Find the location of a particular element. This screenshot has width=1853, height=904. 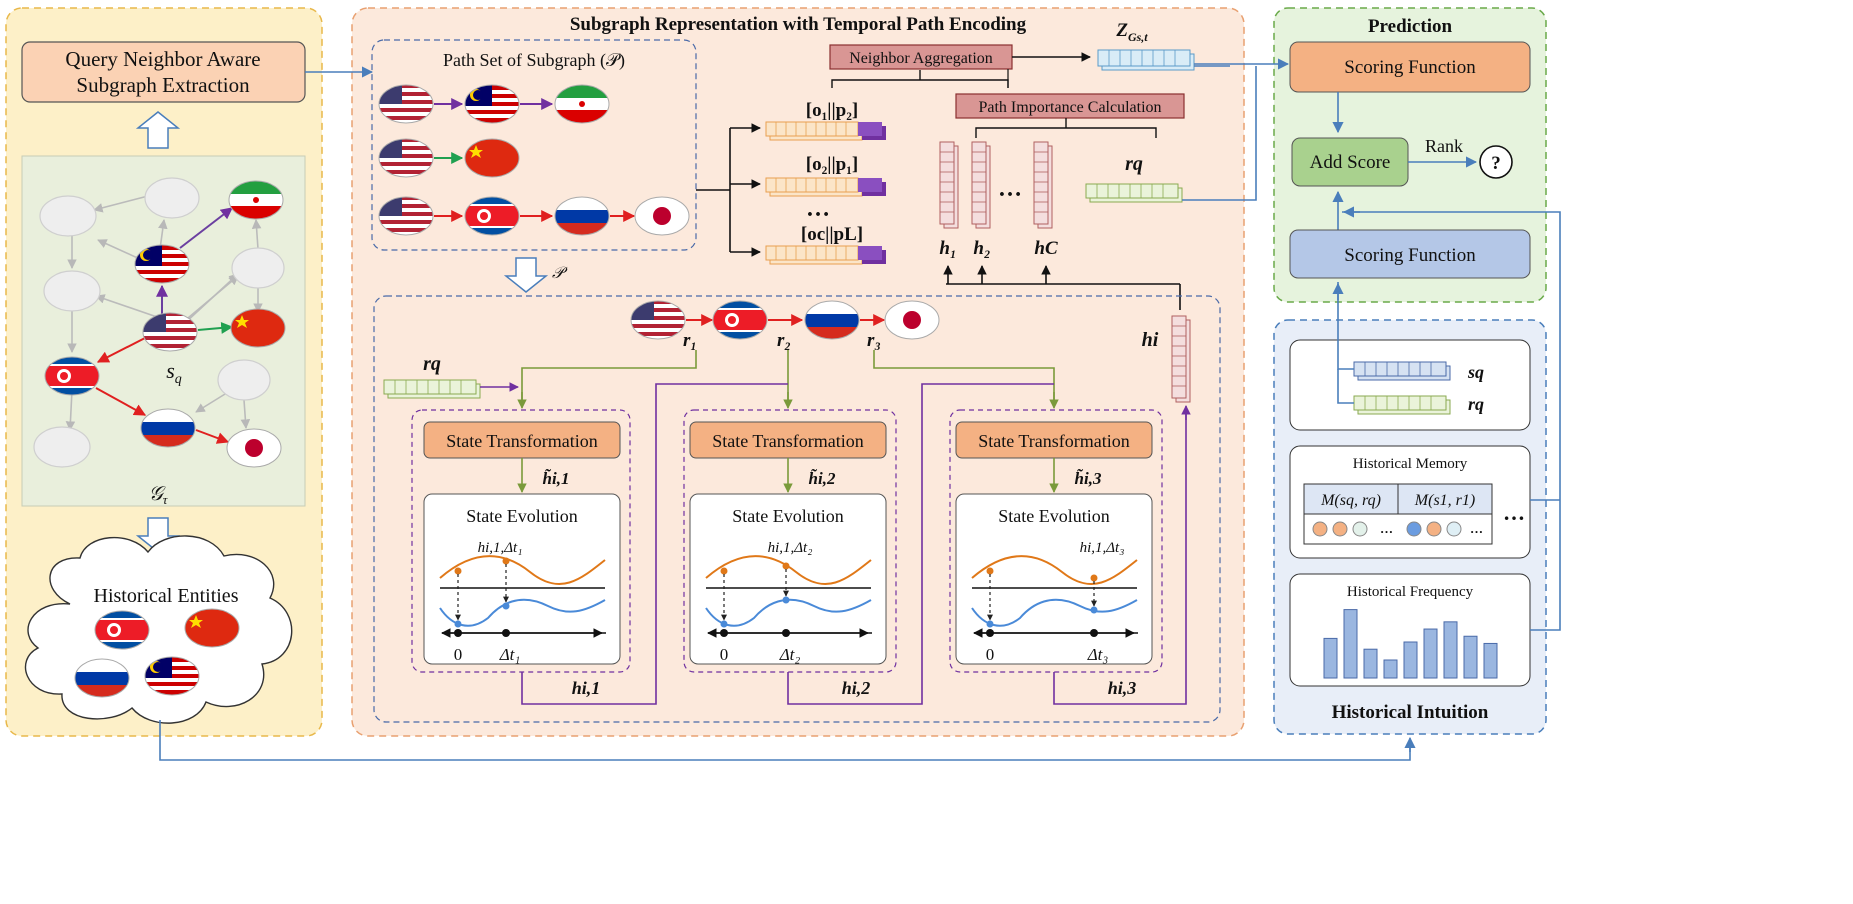

delta-t-1: Δt₁ is located at coordinates (510, 654).